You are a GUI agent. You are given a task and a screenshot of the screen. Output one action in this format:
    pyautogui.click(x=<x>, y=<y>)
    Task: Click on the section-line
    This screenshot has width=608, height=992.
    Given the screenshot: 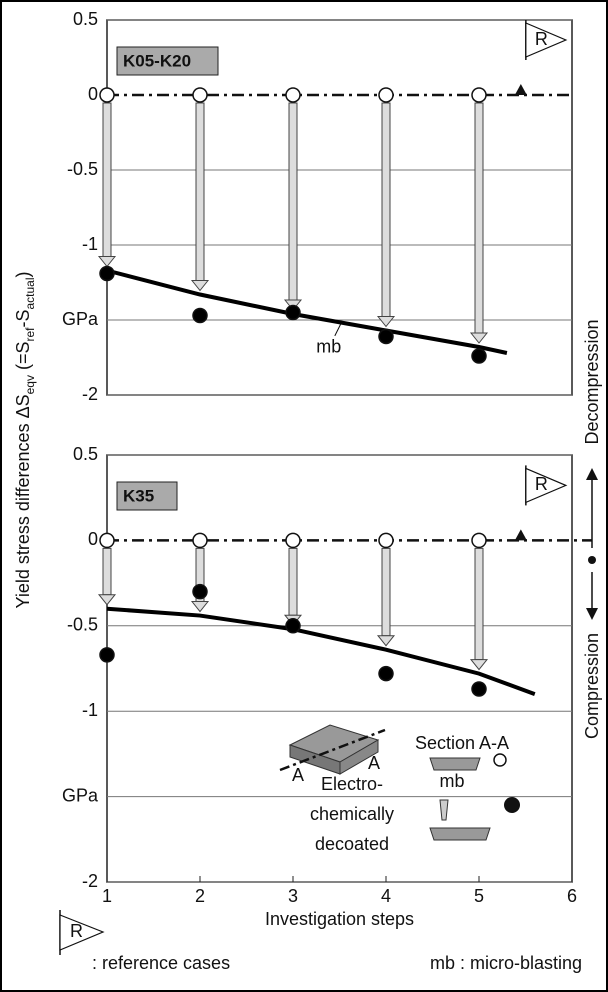 What is the action you would take?
    pyautogui.click(x=332, y=750)
    